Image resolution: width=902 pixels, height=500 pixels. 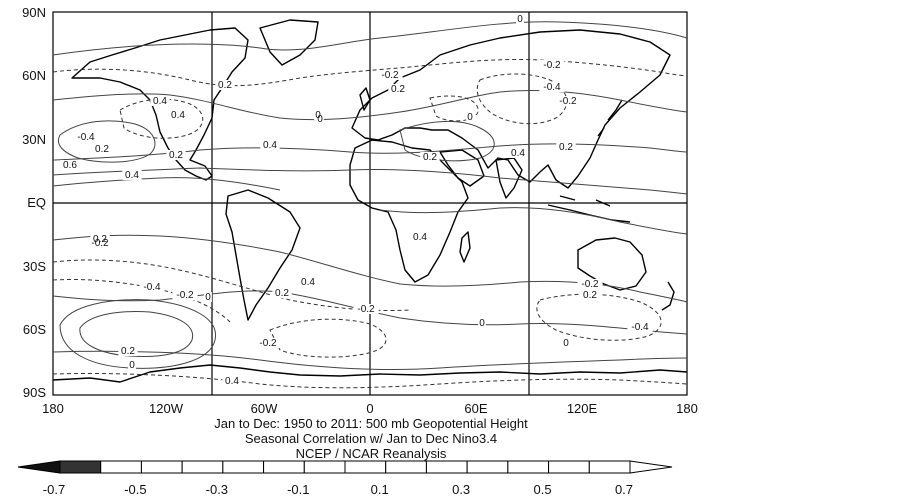 What do you see at coordinates (34, 392) in the screenshot?
I see `latitude-label: 90S` at bounding box center [34, 392].